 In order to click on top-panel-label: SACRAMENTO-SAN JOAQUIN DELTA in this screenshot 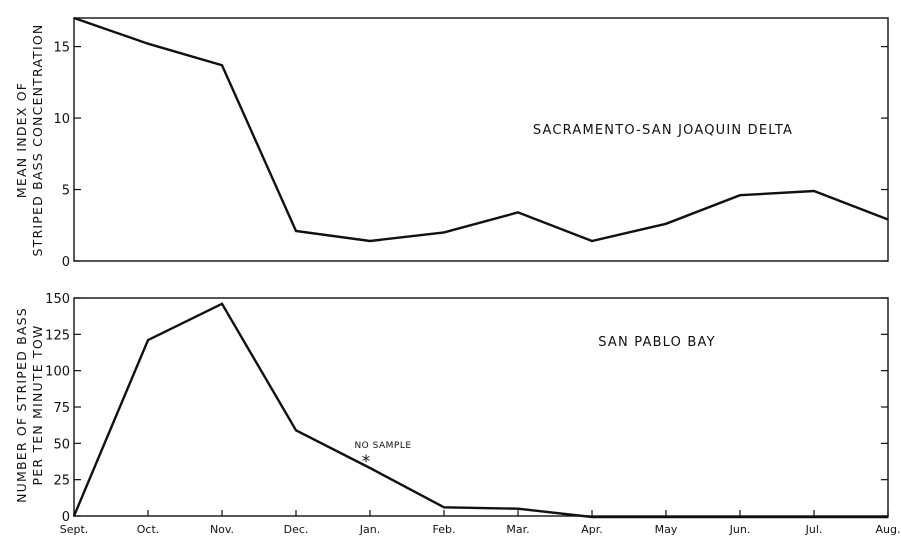, I will do `click(663, 130)`.